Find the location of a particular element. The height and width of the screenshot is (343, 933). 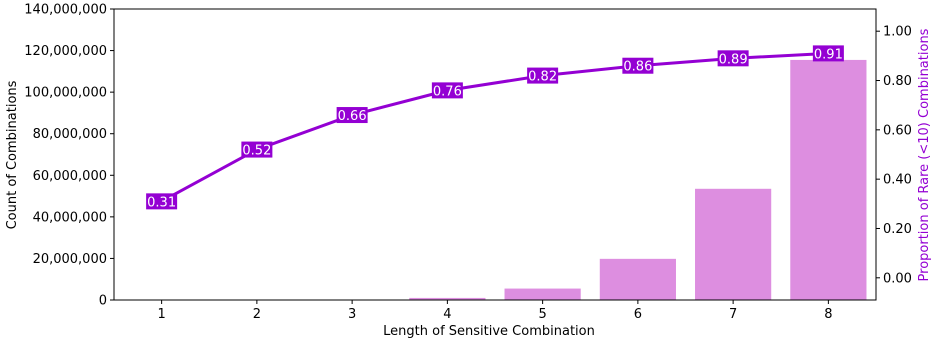

data-label: 0.86 is located at coordinates (637, 67).